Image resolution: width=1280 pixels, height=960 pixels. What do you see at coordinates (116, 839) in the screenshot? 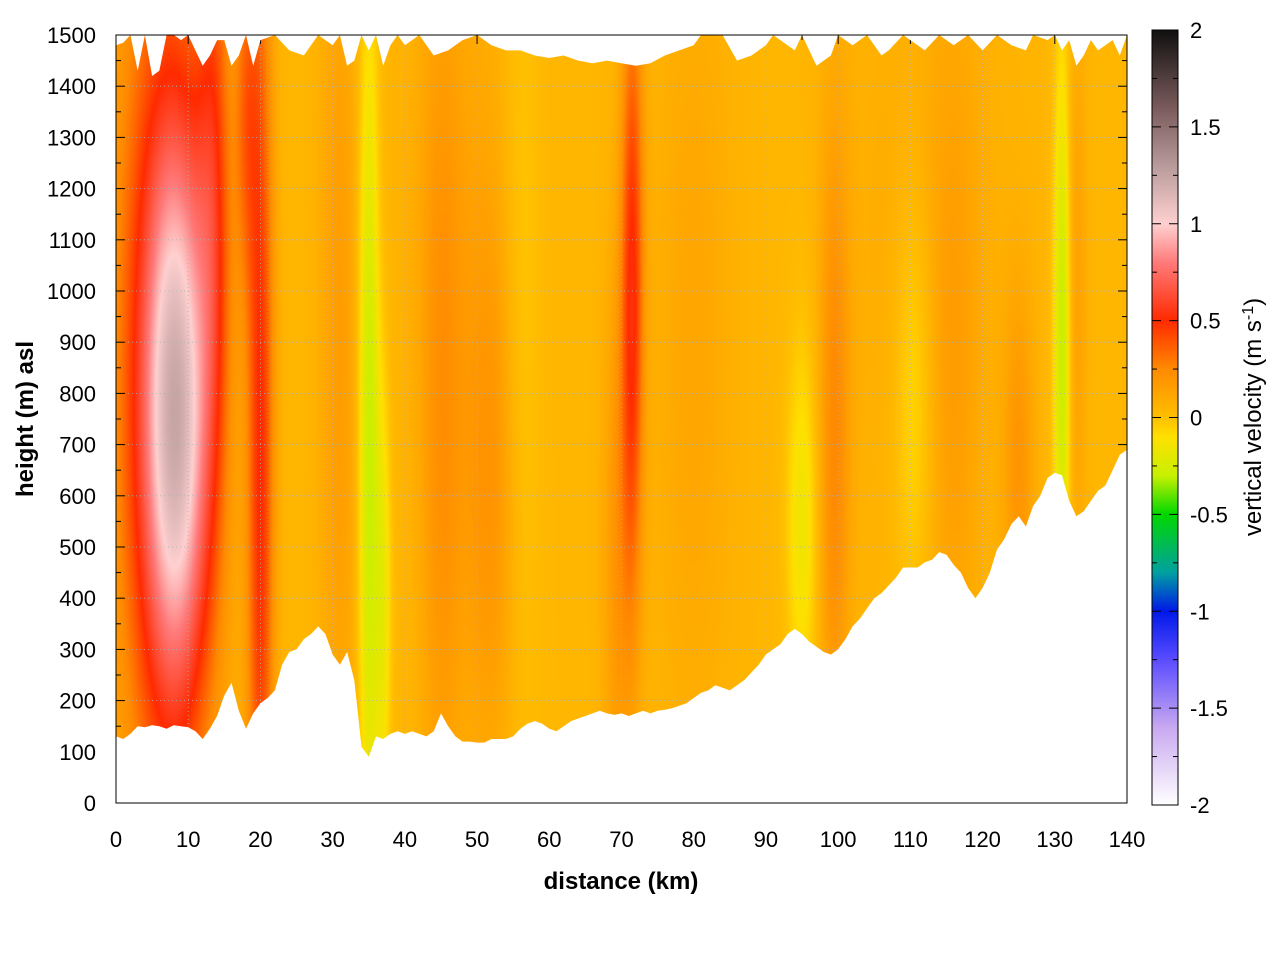
I see `x-tick-label: 0` at bounding box center [116, 839].